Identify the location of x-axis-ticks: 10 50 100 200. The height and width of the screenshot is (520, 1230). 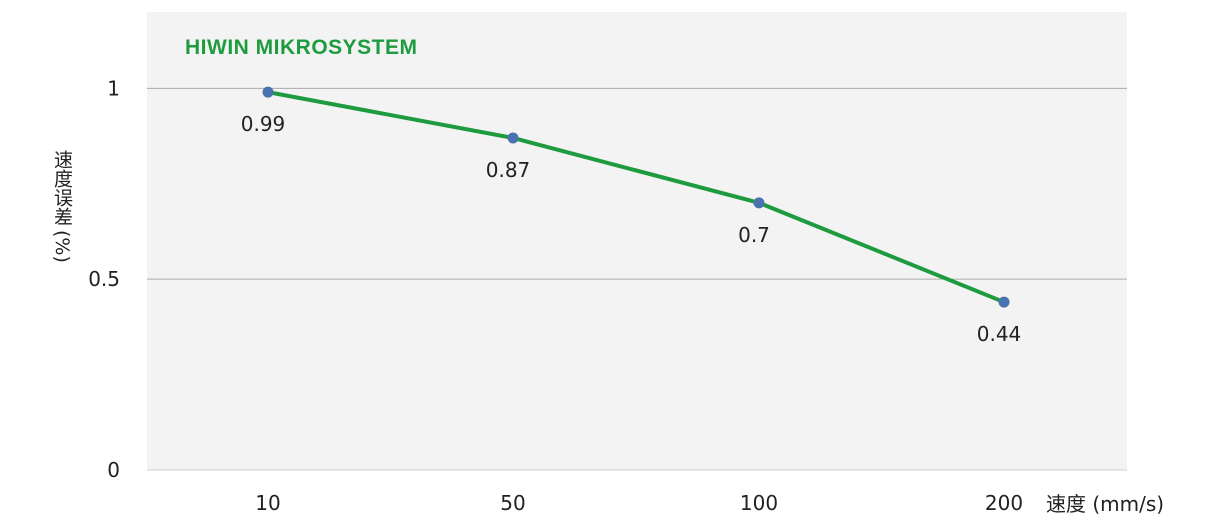
(639, 503).